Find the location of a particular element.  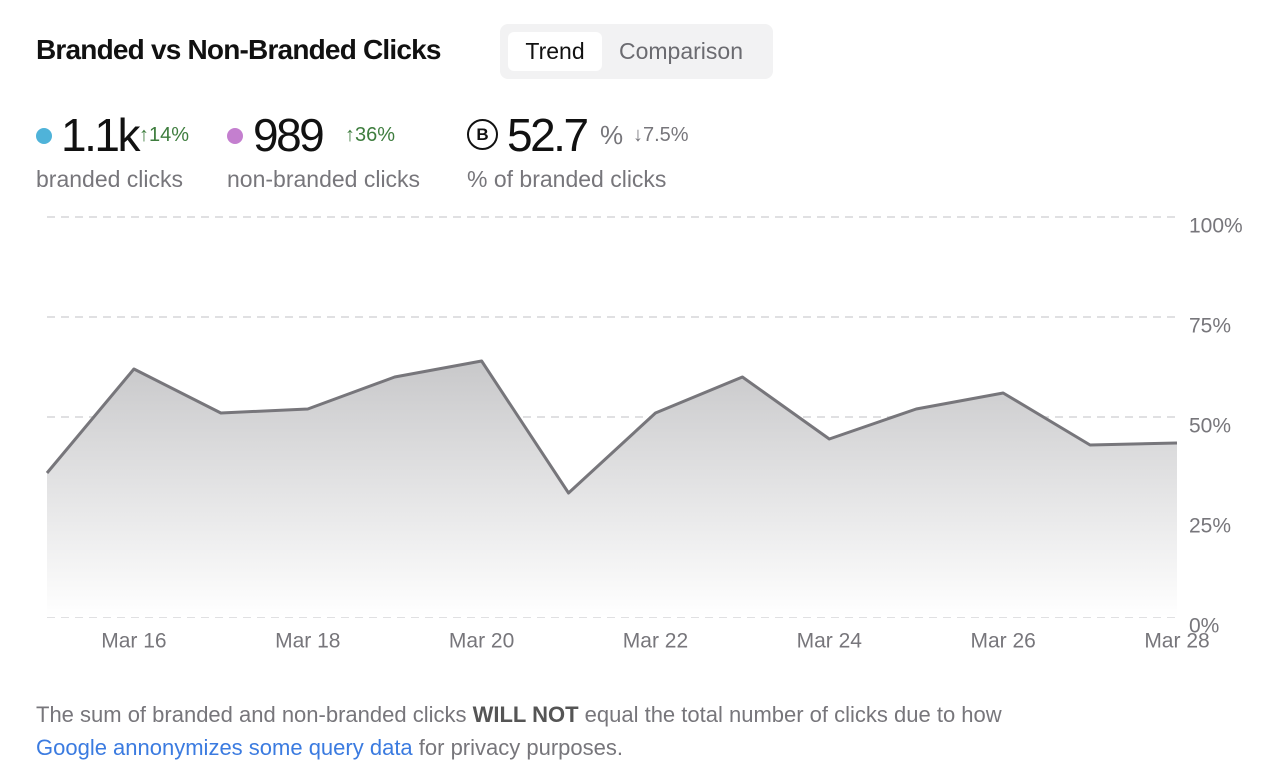

title: Branded vs Non-Branded Clicks is located at coordinates (238, 49).